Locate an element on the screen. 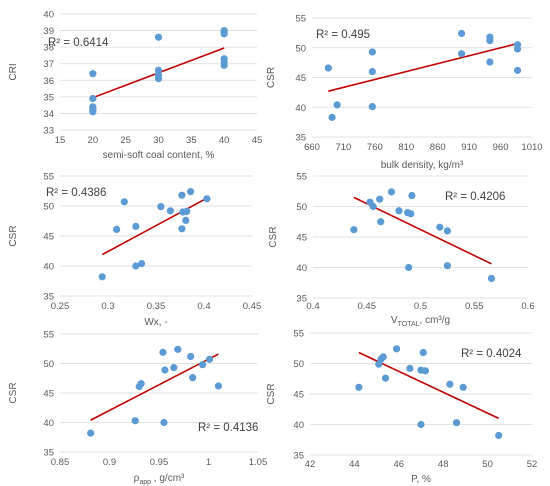 Image resolution: width=550 pixels, height=486 pixels. r-squared-label: R² = 0.4386 is located at coordinates (76, 193).